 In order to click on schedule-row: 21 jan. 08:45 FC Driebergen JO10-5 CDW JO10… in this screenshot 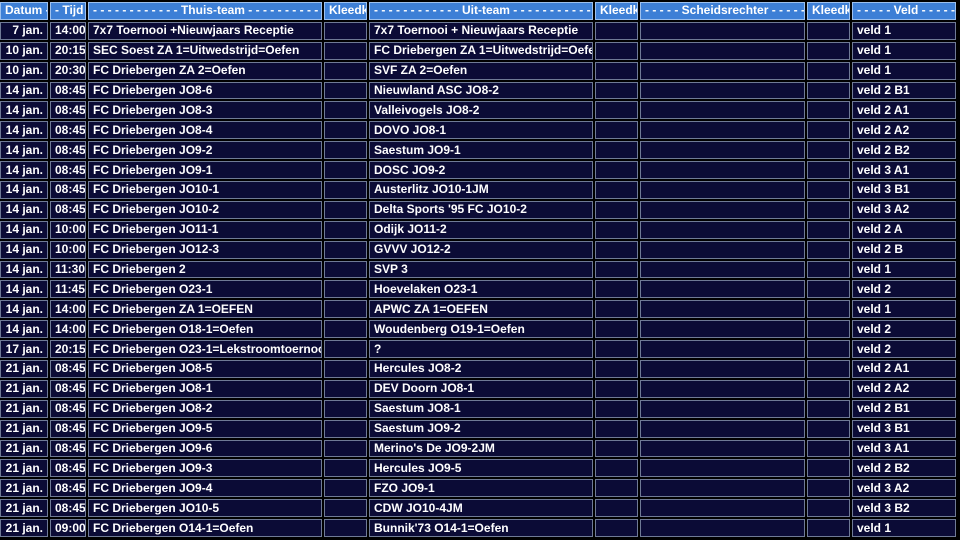, I will do `click(478, 508)`.